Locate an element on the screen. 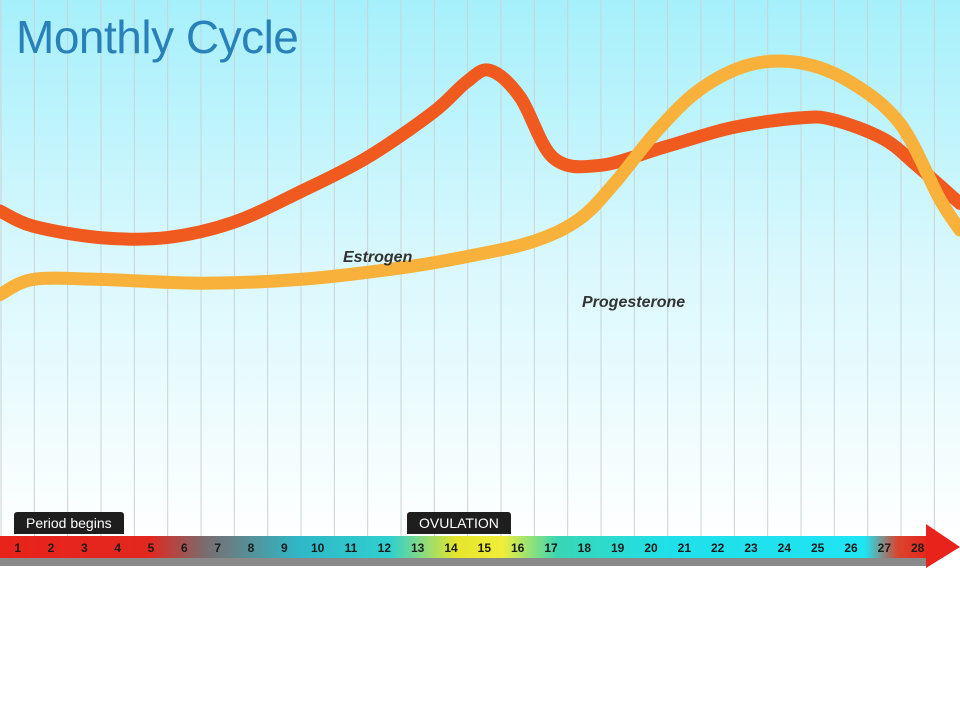 The width and height of the screenshot is (960, 720). x-tick-label: 14 is located at coordinates (451, 548).